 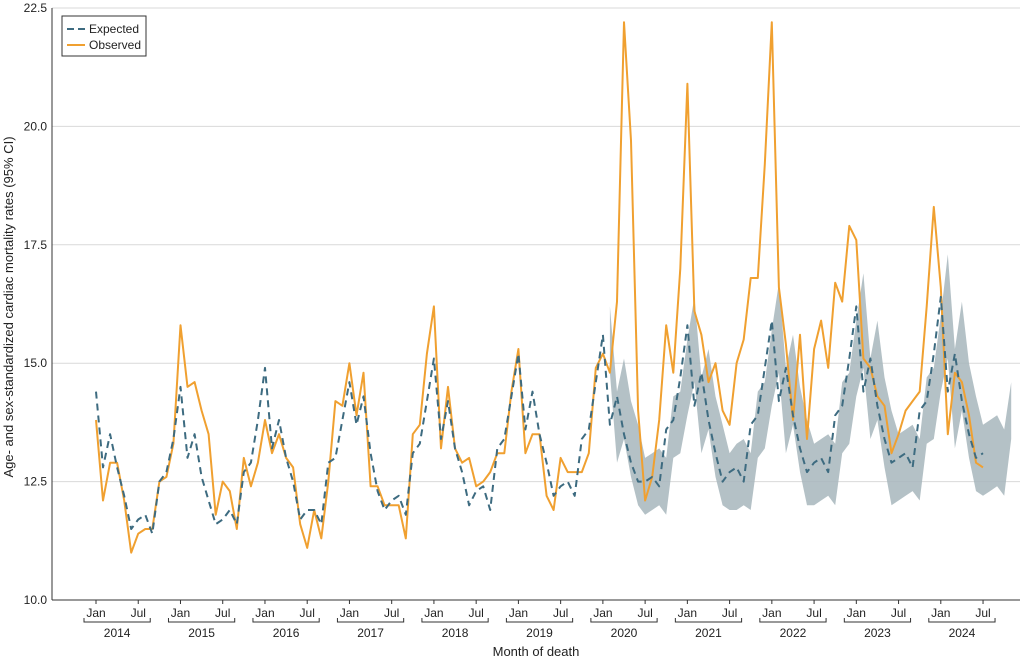 What do you see at coordinates (36, 8) in the screenshot?
I see `y-tick-label: 22.5` at bounding box center [36, 8].